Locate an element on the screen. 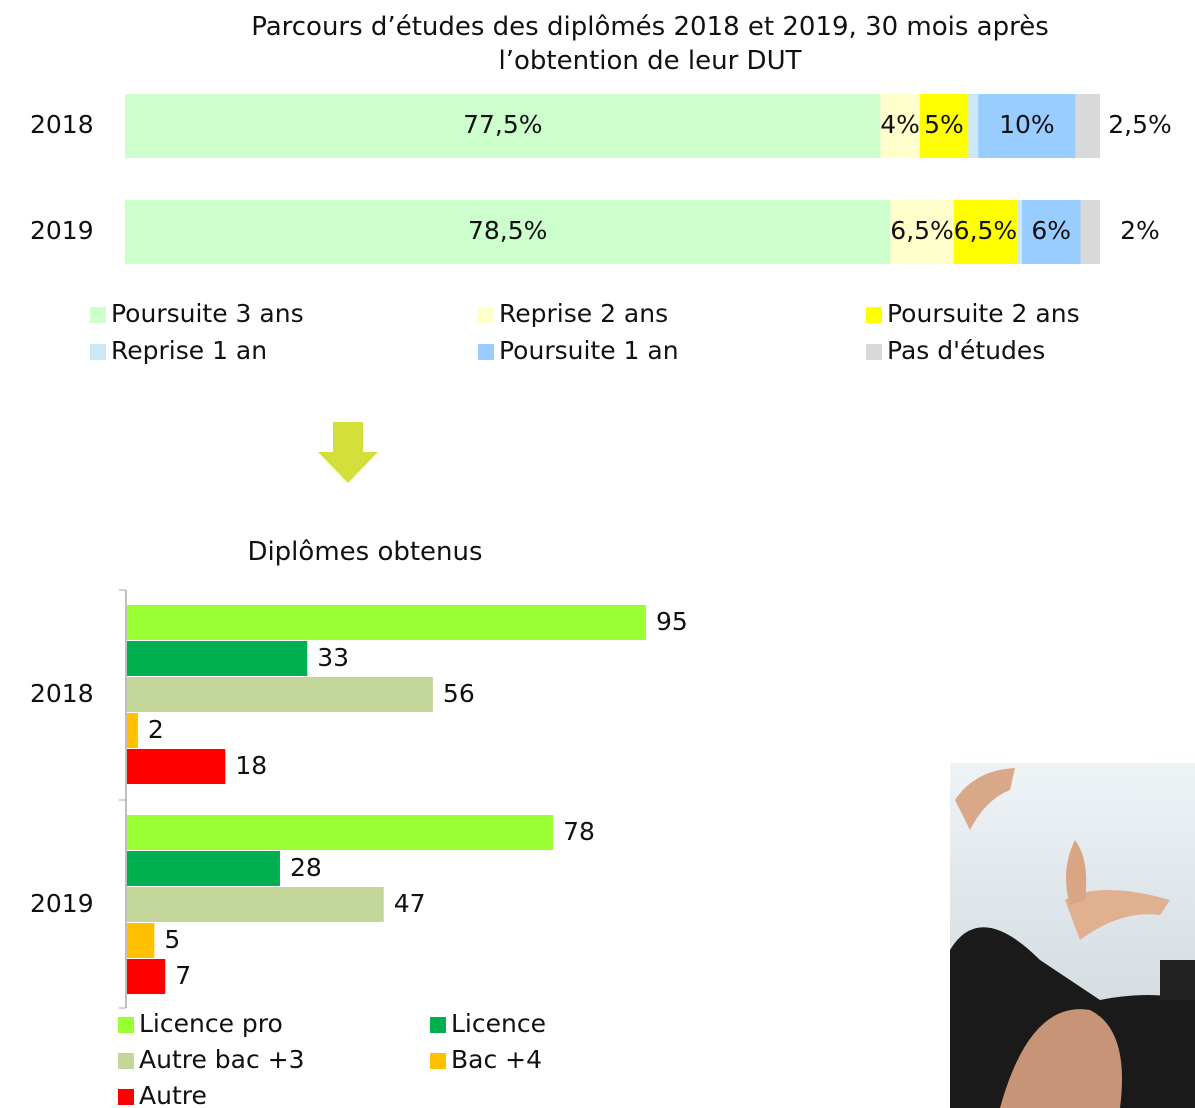 Image resolution: width=1195 pixels, height=1108 pixels. legend-label: Poursuite 1 an is located at coordinates (589, 350).